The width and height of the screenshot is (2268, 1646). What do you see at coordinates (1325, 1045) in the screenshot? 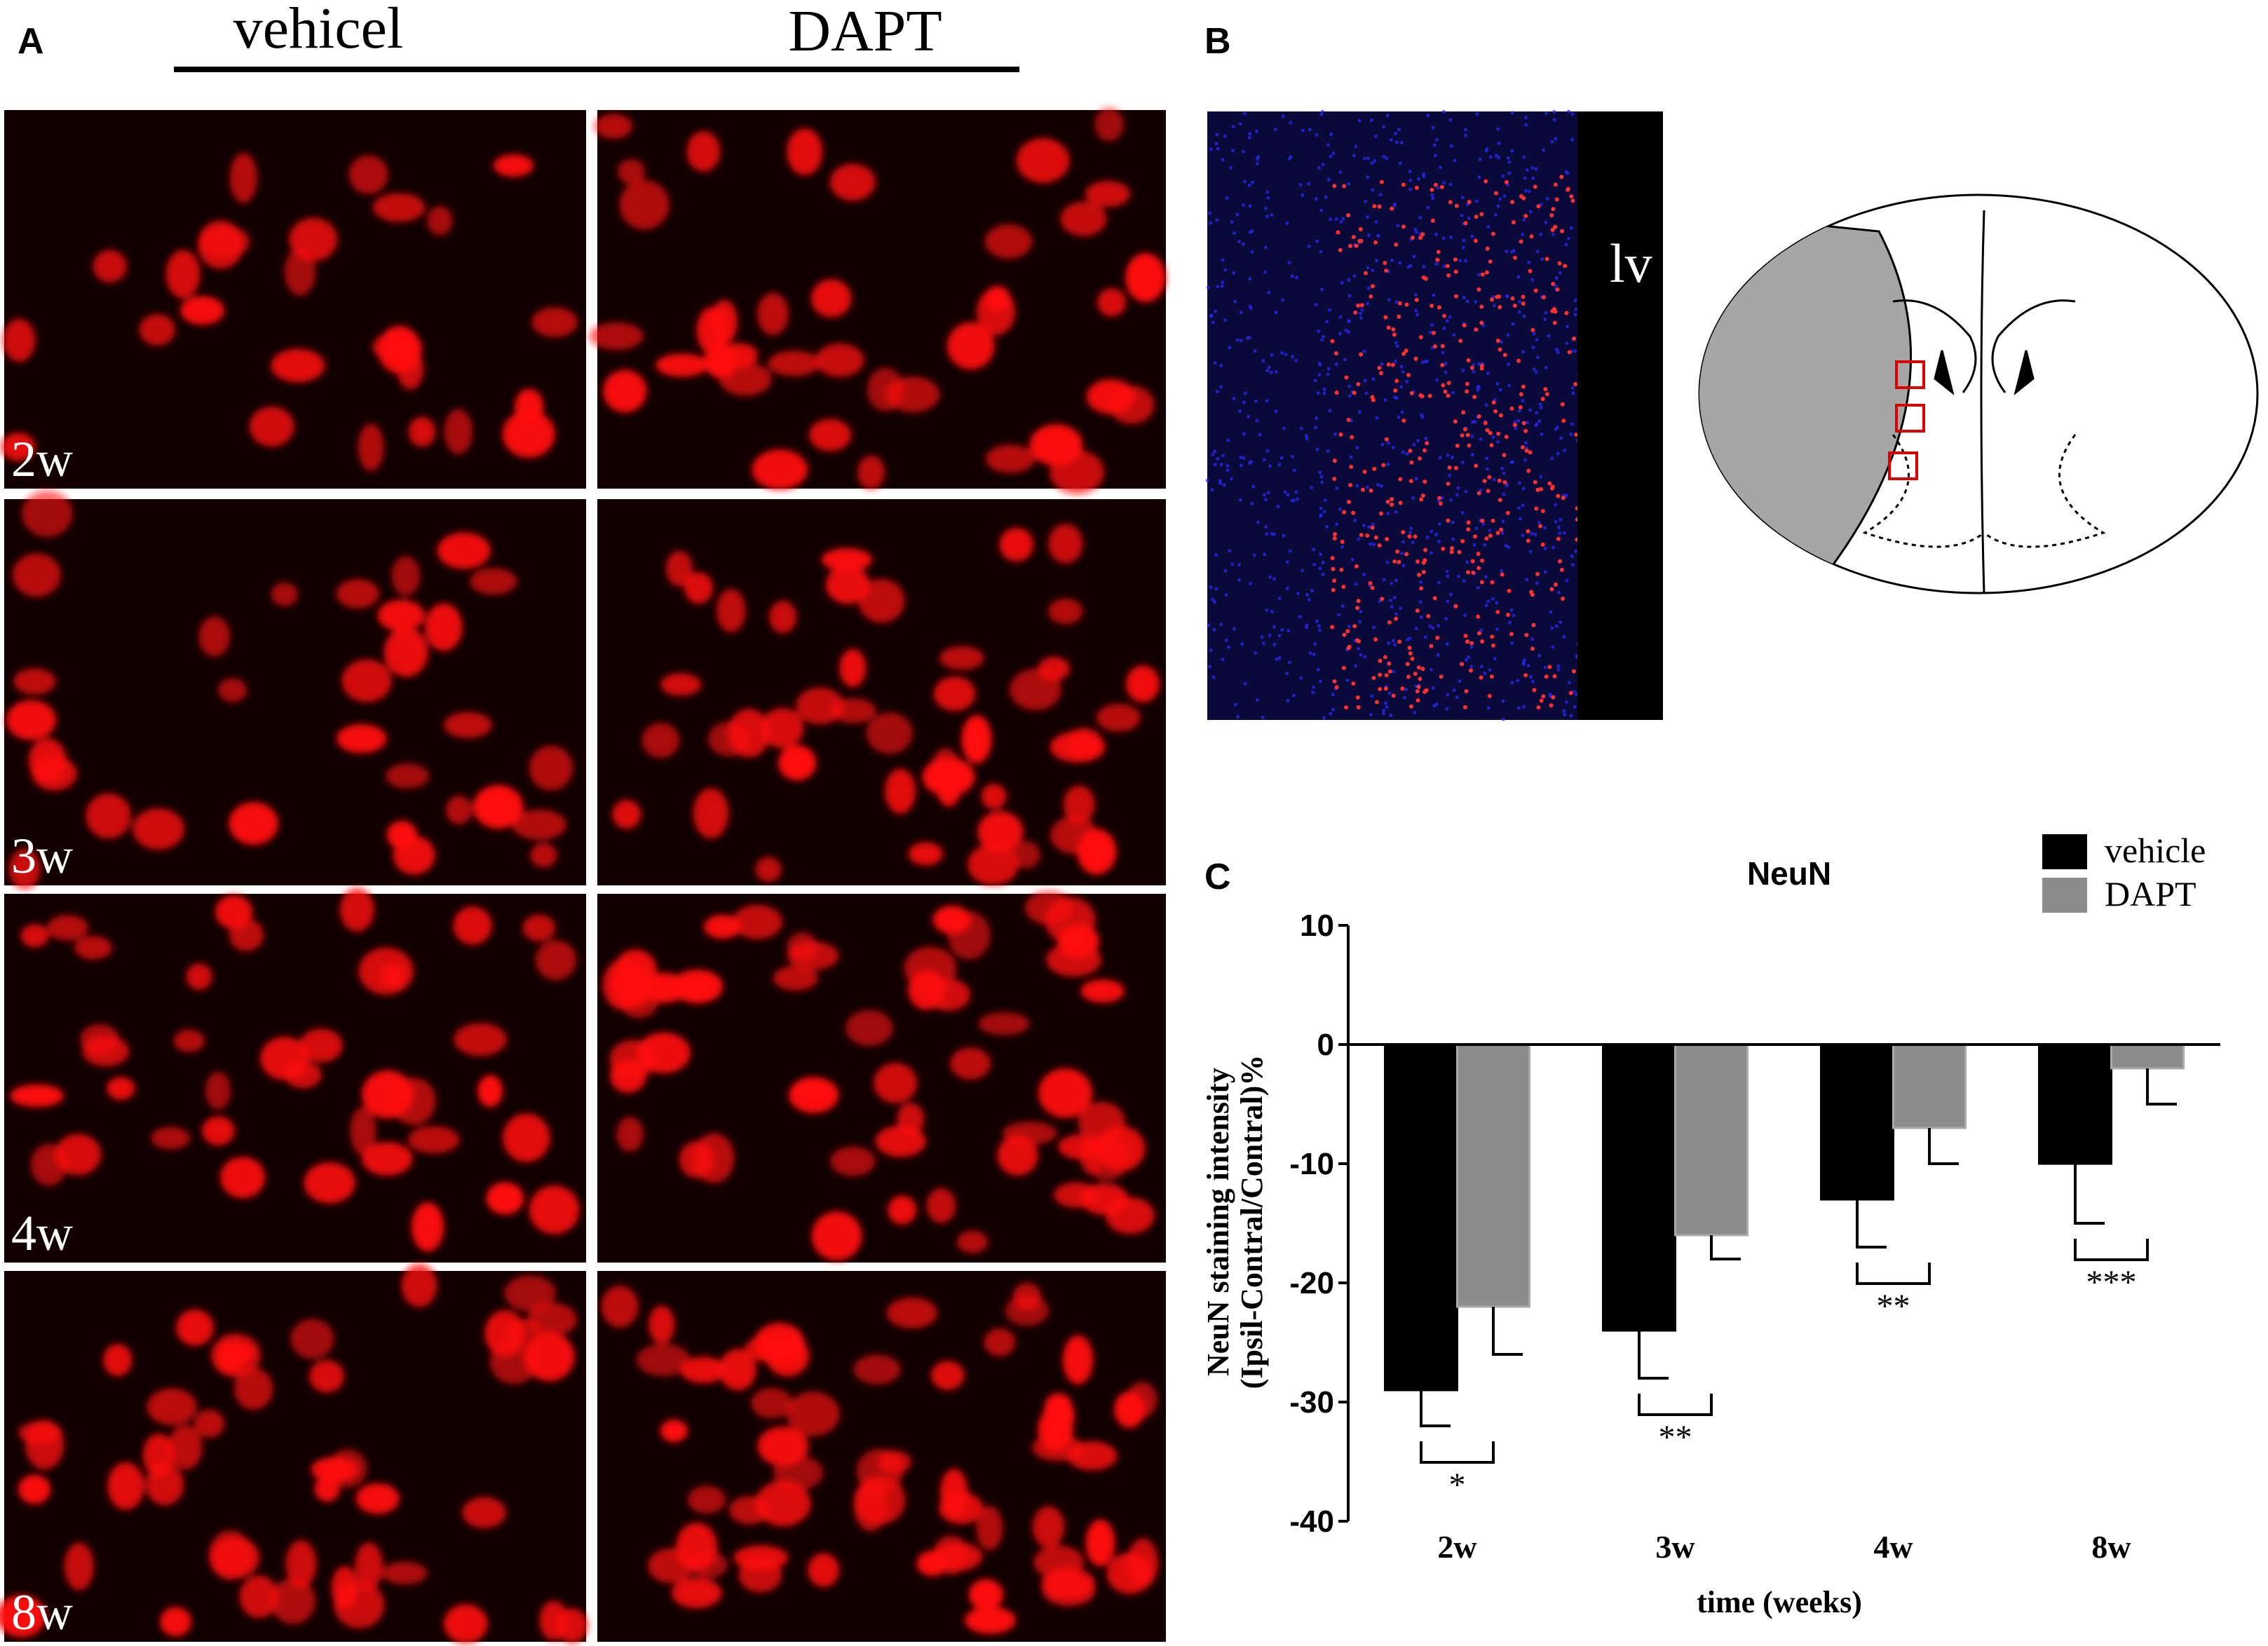
I see `y-tick-label: 0` at bounding box center [1325, 1045].